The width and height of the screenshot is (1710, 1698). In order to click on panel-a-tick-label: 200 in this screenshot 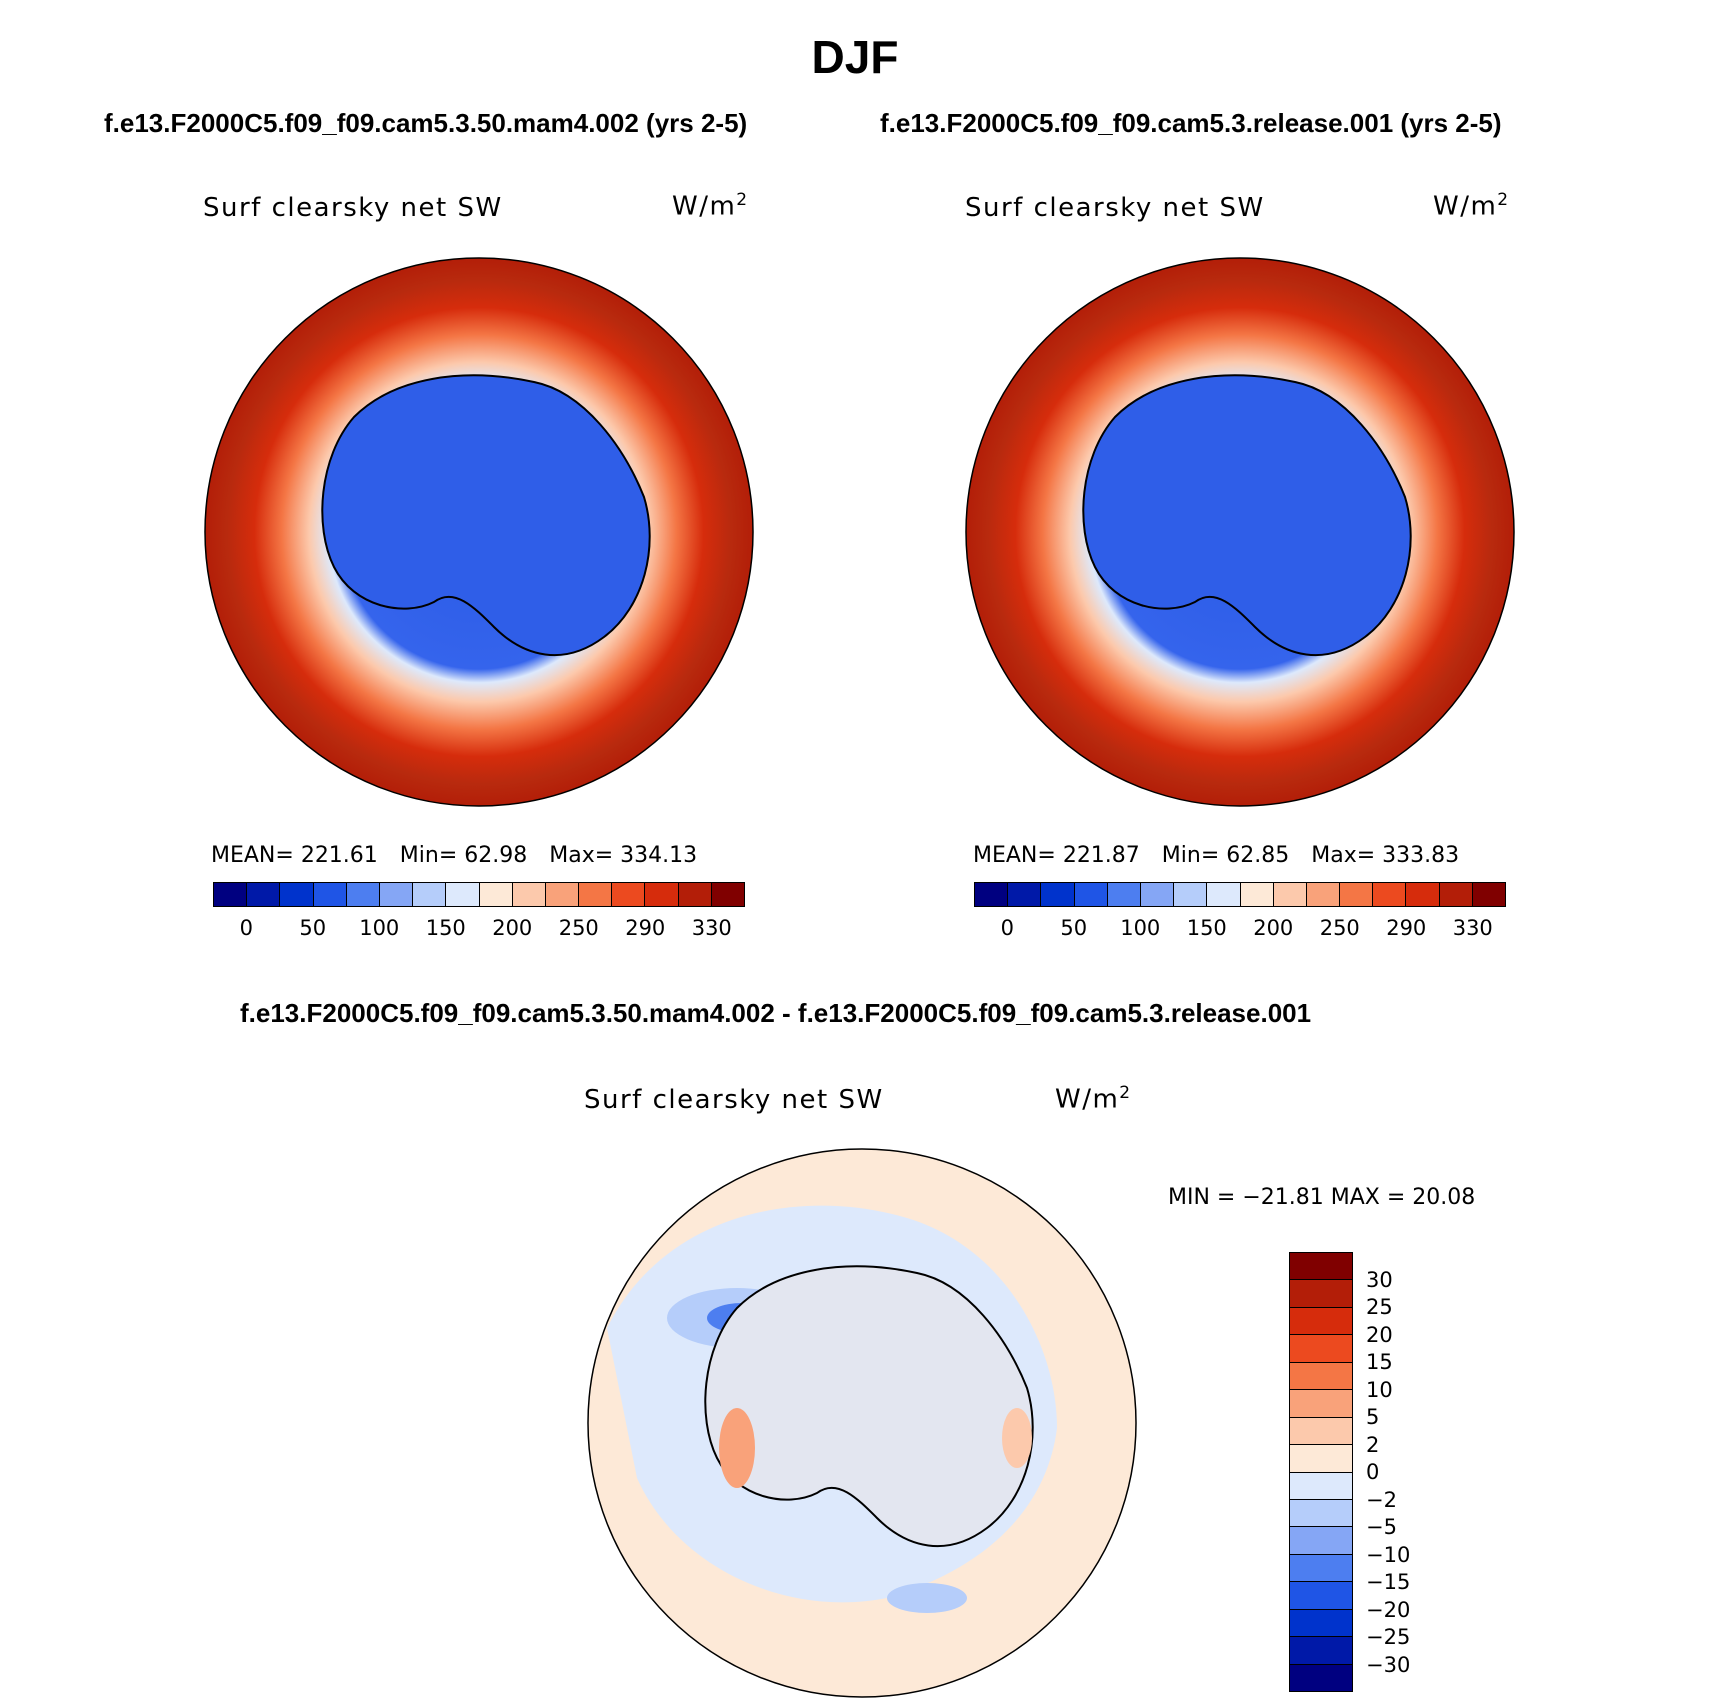, I will do `click(512, 928)`.